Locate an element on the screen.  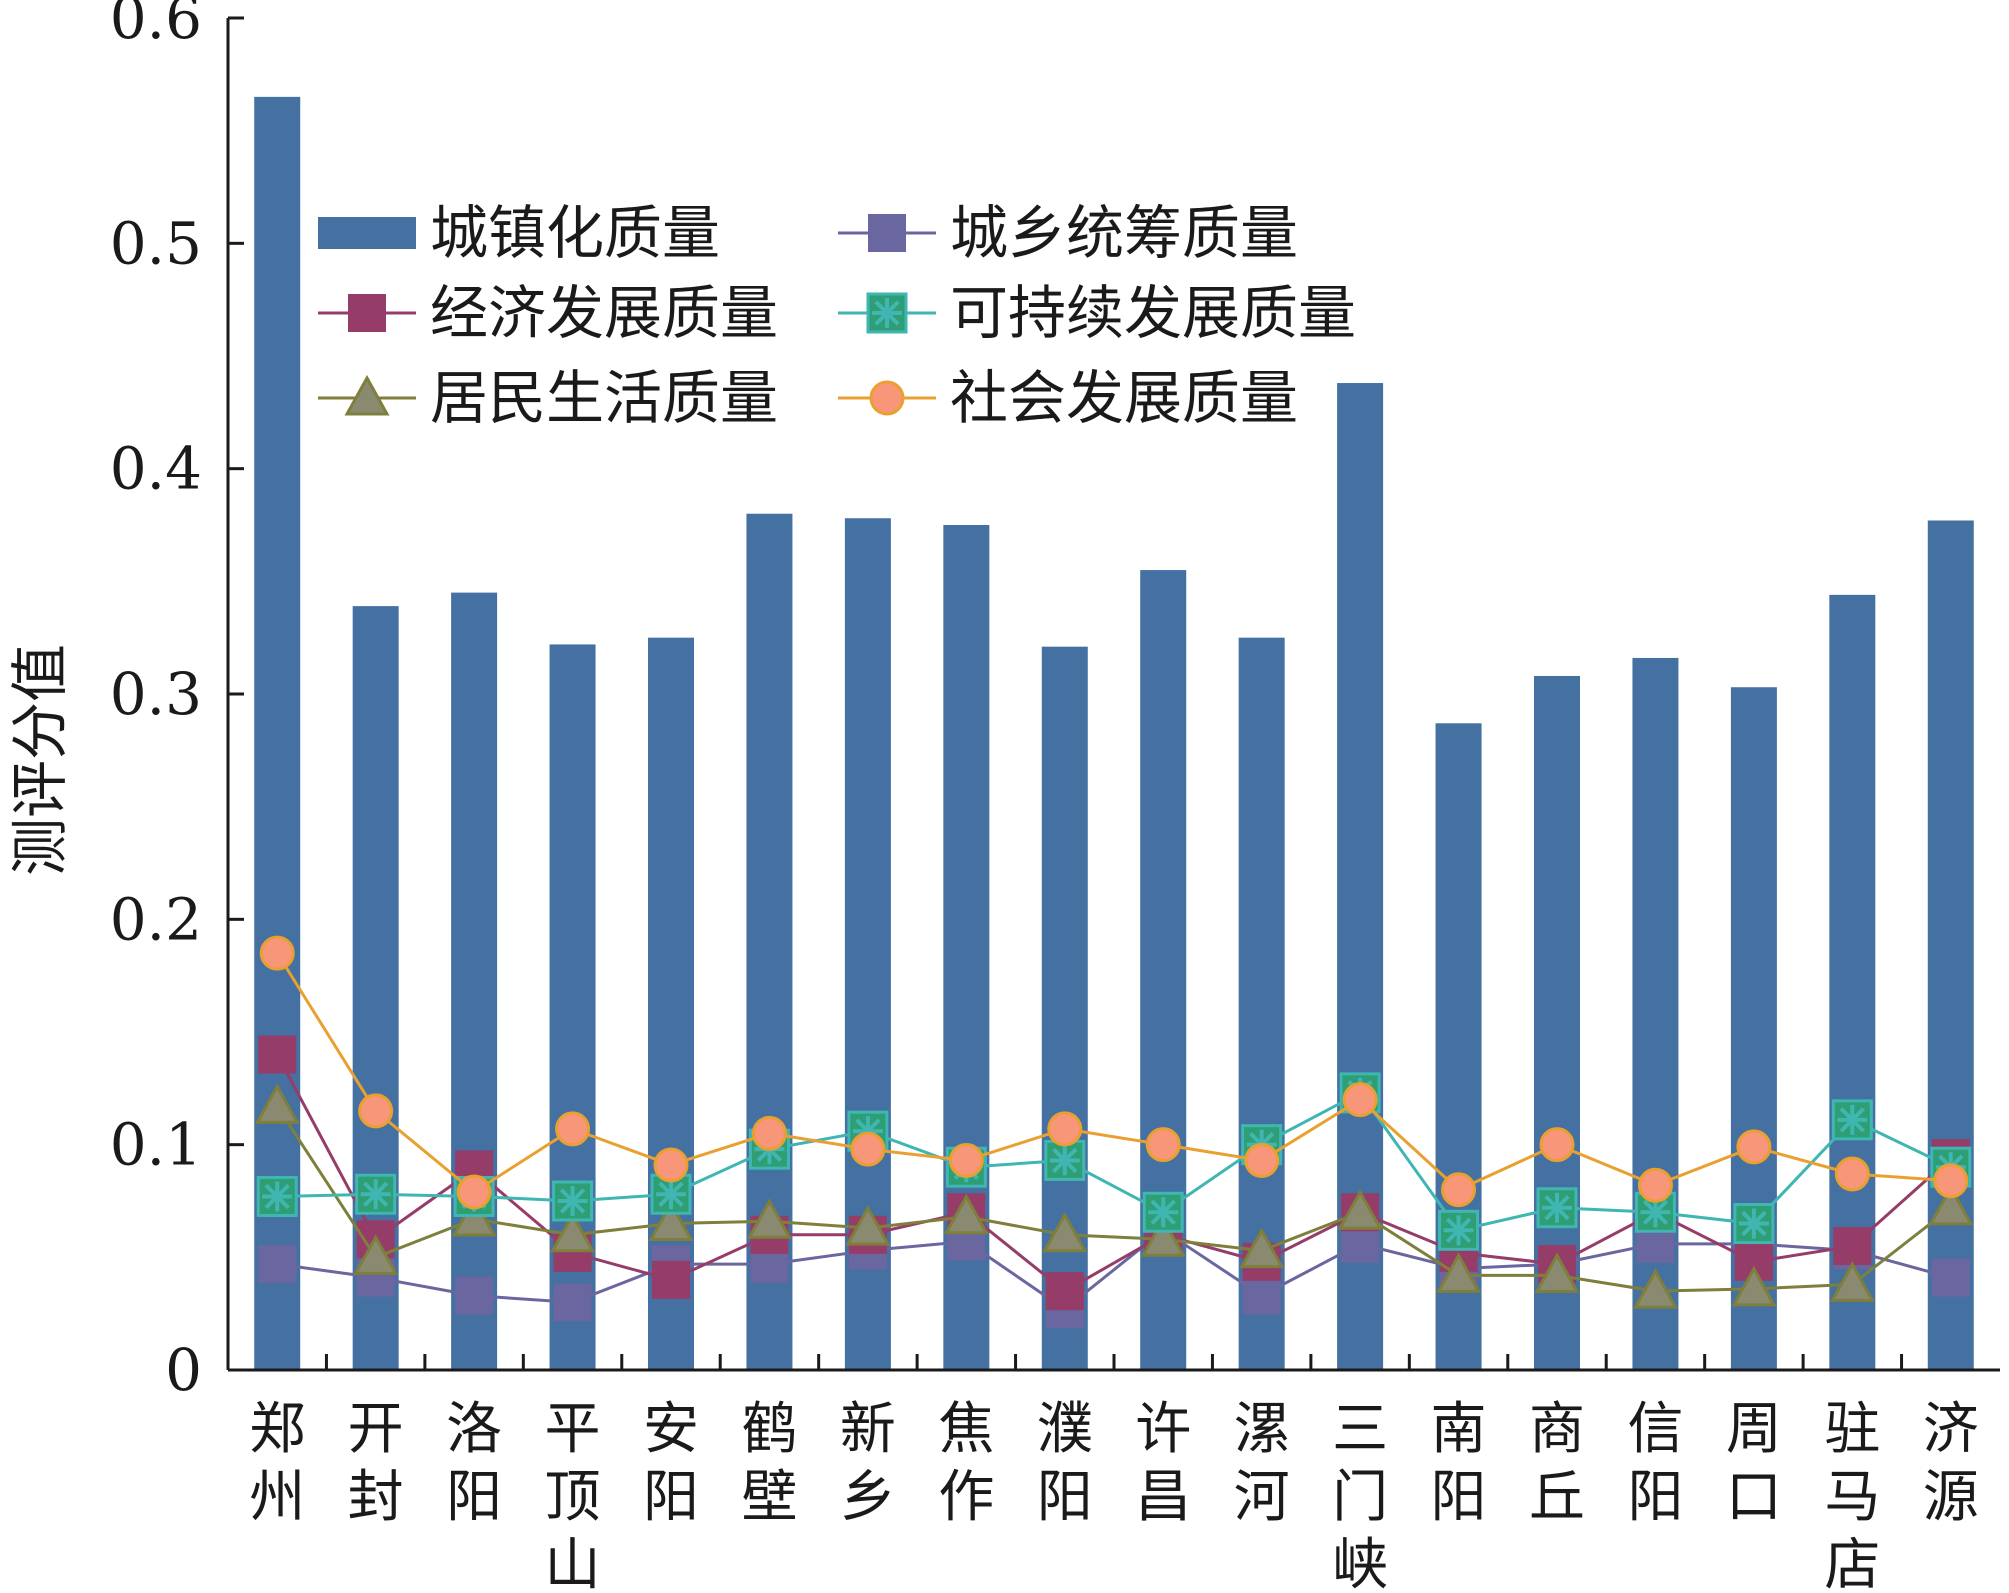
y-tick-label: 0.3 is located at coordinates (156, 694).